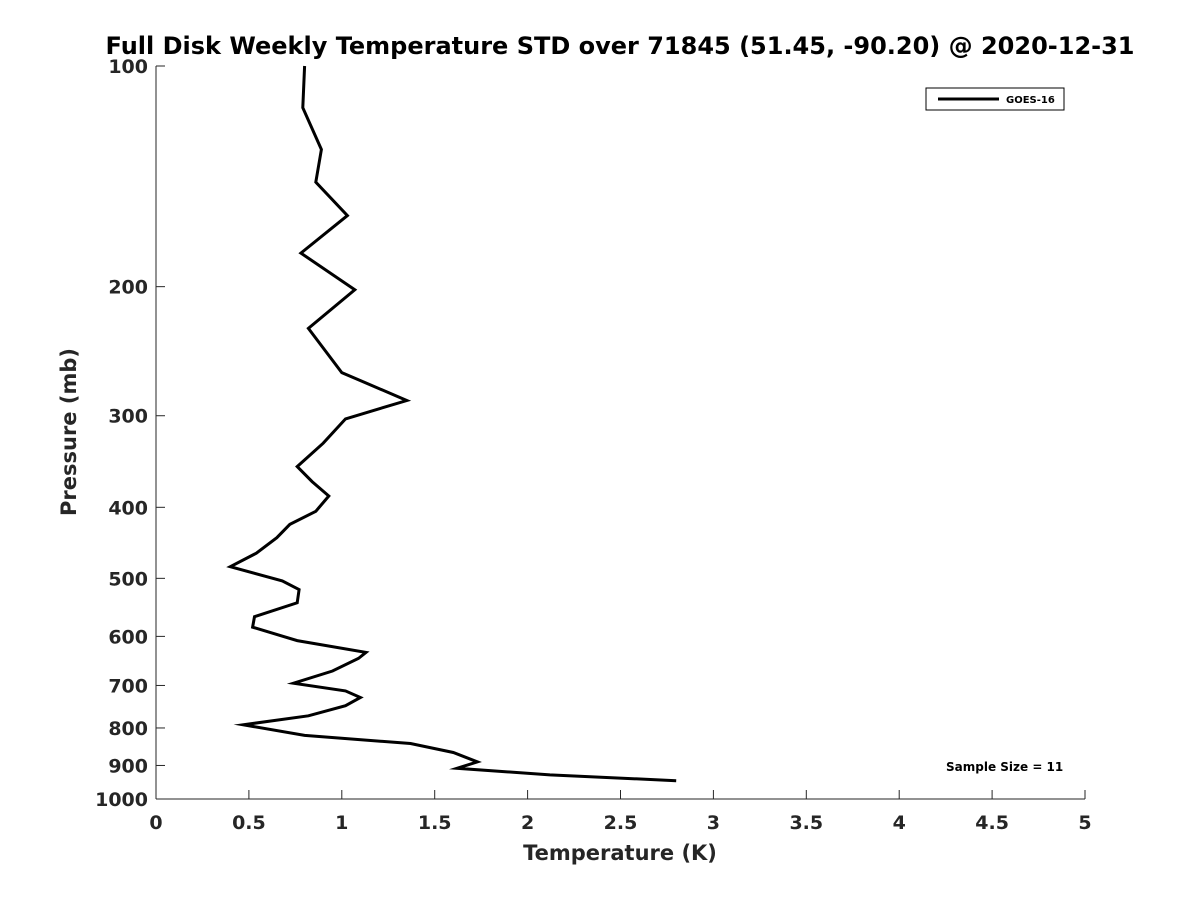 The image size is (1200, 900). Describe the element at coordinates (128, 67) in the screenshot. I see `y-tick-label: 100` at that location.